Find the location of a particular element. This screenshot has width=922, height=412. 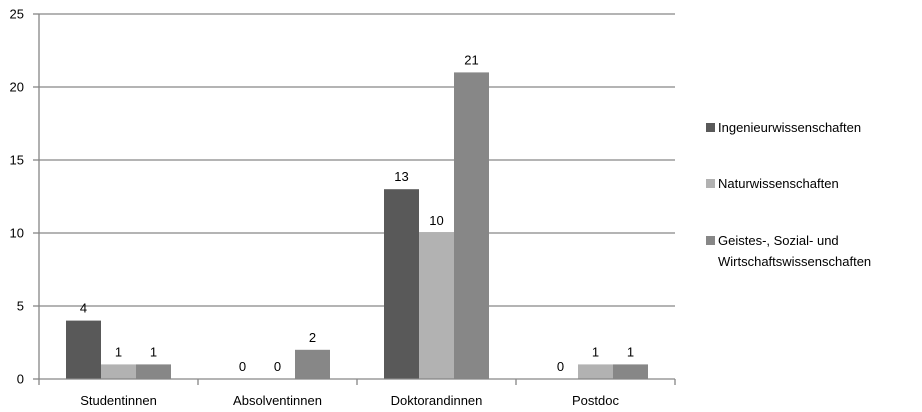

data-label: 13 is located at coordinates (401, 176).